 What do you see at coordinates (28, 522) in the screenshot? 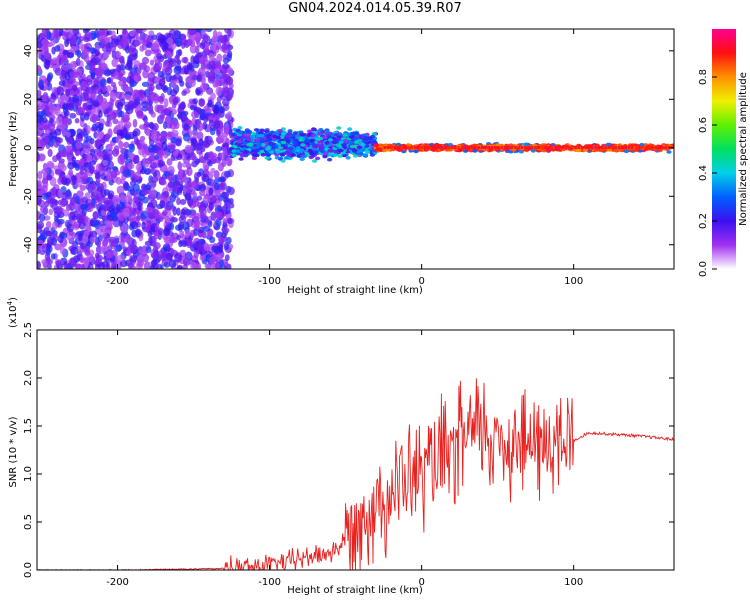
I see `y-tick-label: 0.5` at bounding box center [28, 522].